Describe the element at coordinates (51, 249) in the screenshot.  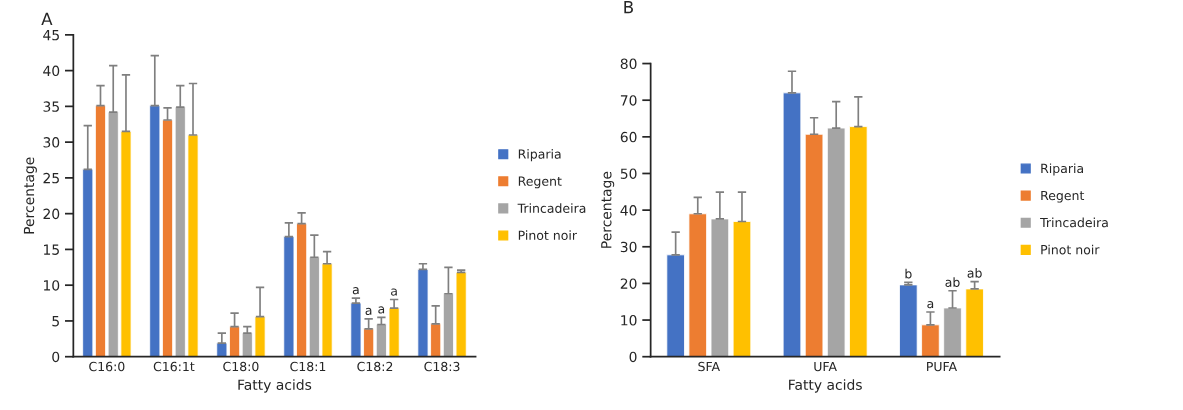
I see `y-tick-label: 15` at that location.